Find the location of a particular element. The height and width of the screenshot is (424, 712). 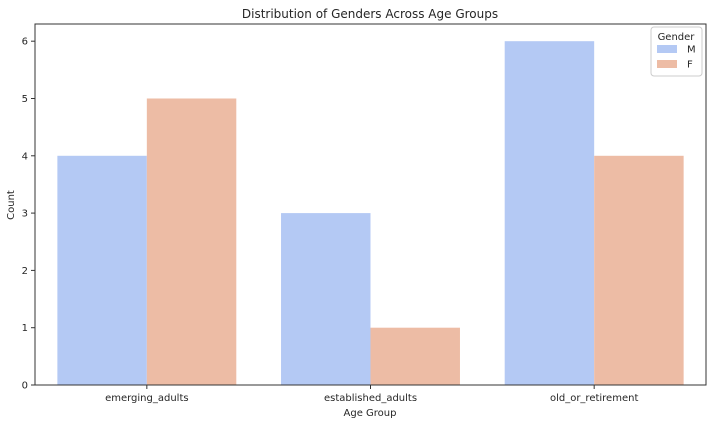

bar-M-old_or_retirement is located at coordinates (549, 213).